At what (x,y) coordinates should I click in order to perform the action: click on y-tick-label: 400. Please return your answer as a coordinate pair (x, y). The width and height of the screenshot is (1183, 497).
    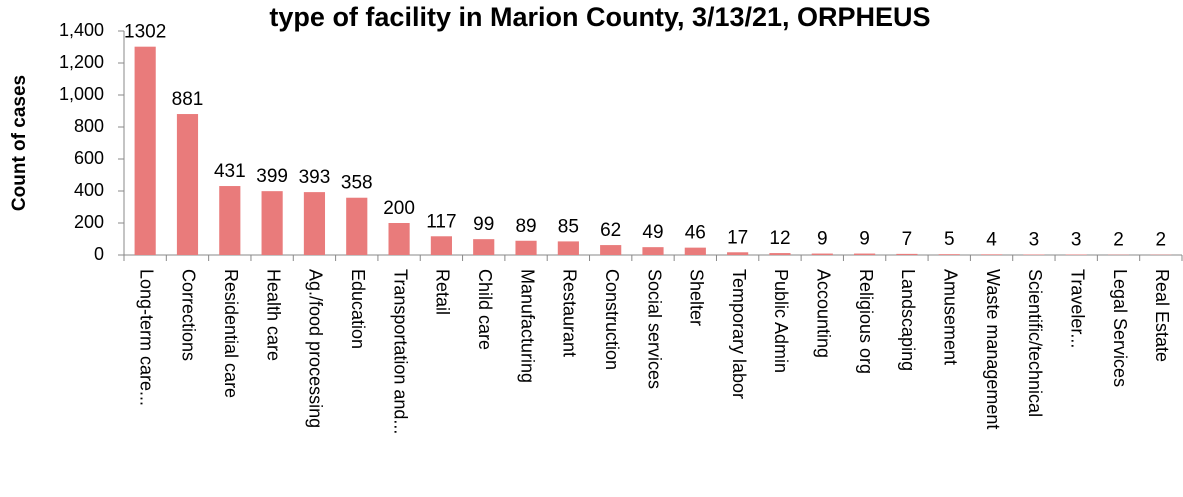
    Looking at the image, I should click on (89, 190).